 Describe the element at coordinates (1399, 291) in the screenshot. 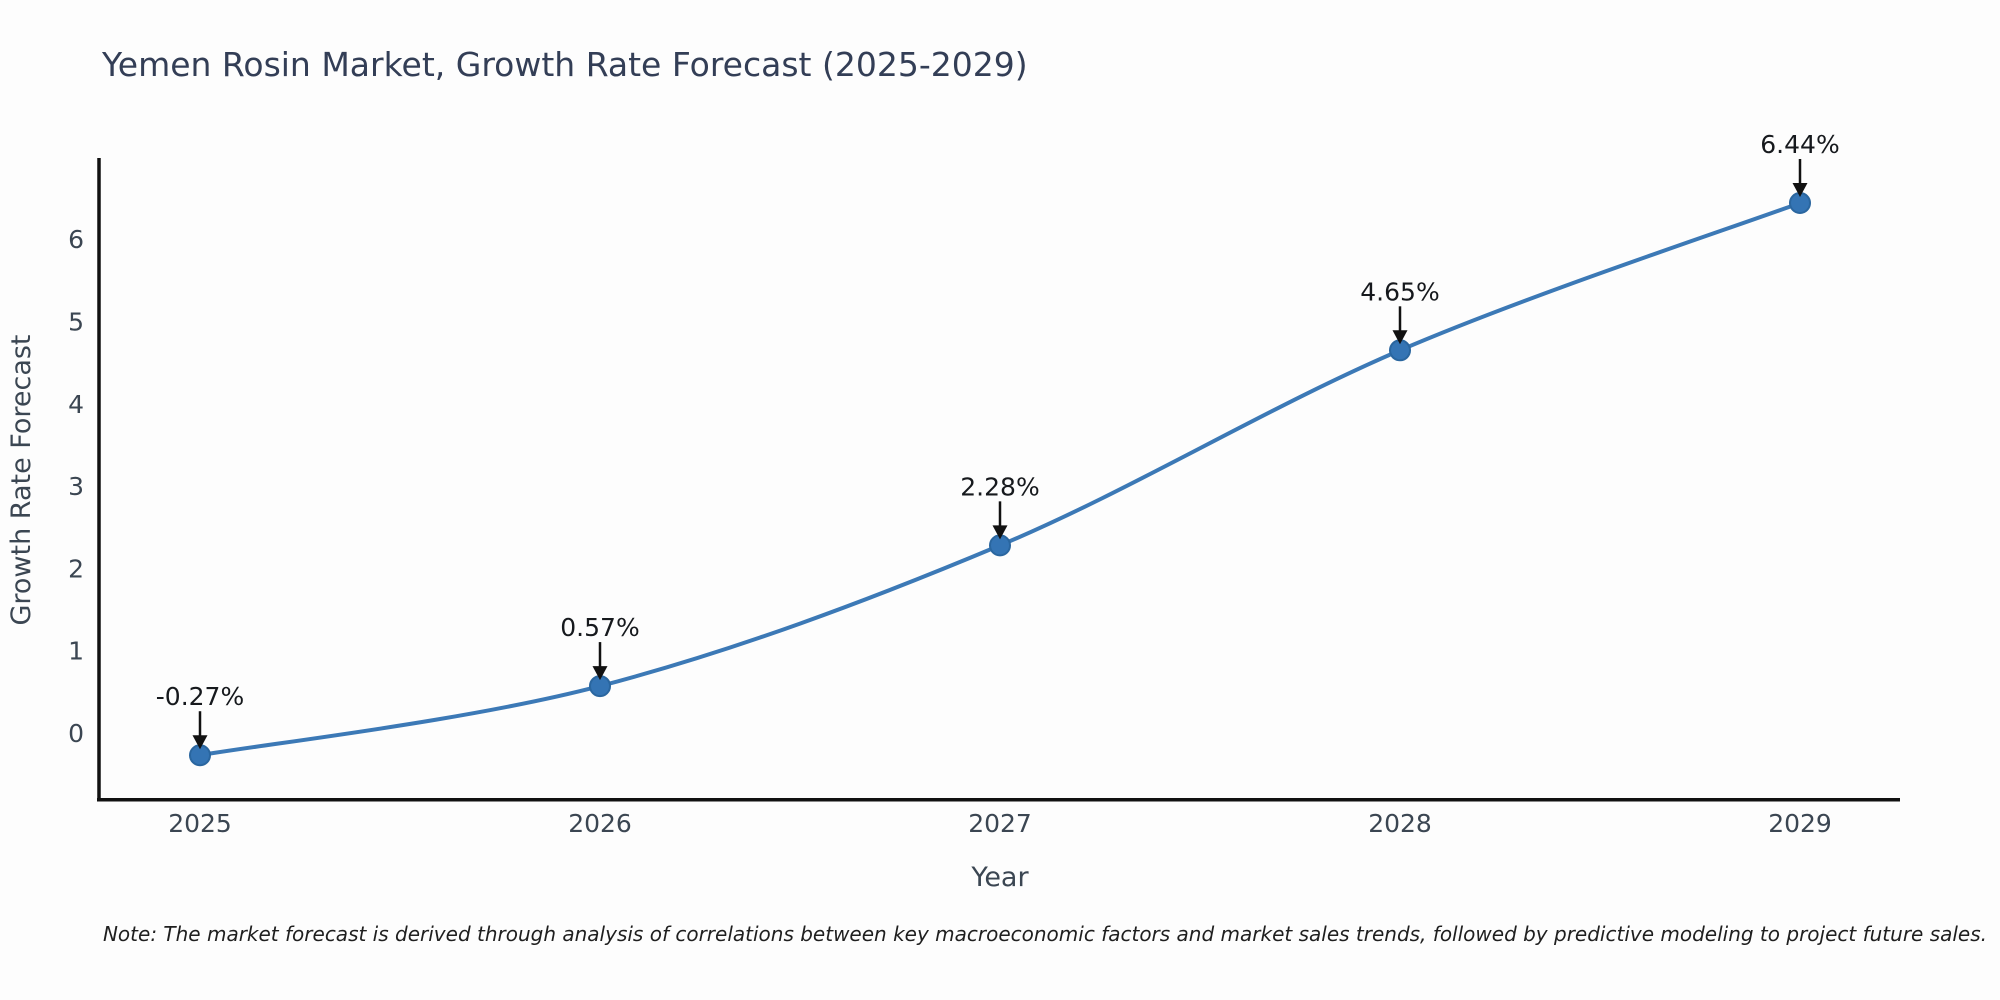

I see `annotation-label: 4.65%` at that location.